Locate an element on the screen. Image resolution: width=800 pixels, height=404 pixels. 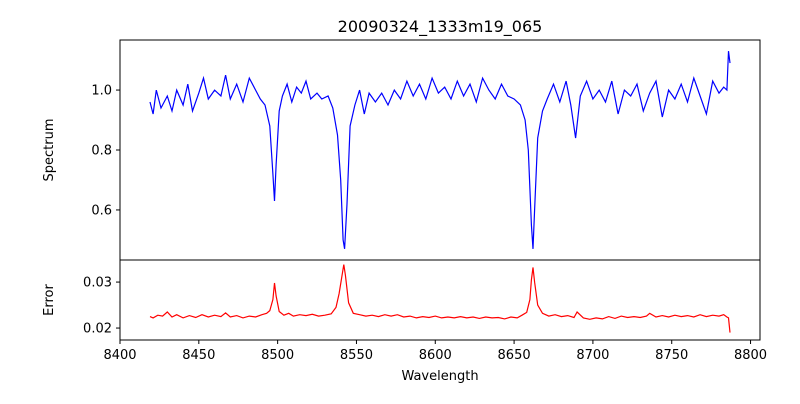
x-tick-label: 8550 is located at coordinates (356, 355).